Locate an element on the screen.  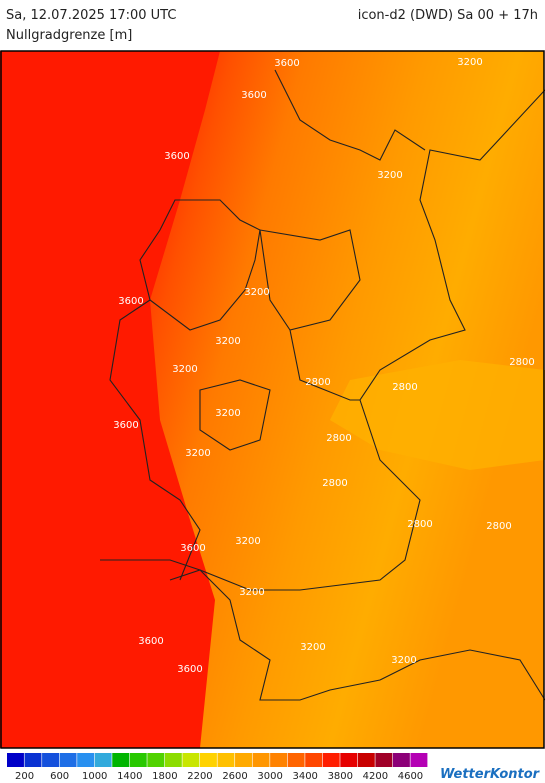
datetime: Sa, 12.07.2025 17:00 UTC is located at coordinates (91, 15).